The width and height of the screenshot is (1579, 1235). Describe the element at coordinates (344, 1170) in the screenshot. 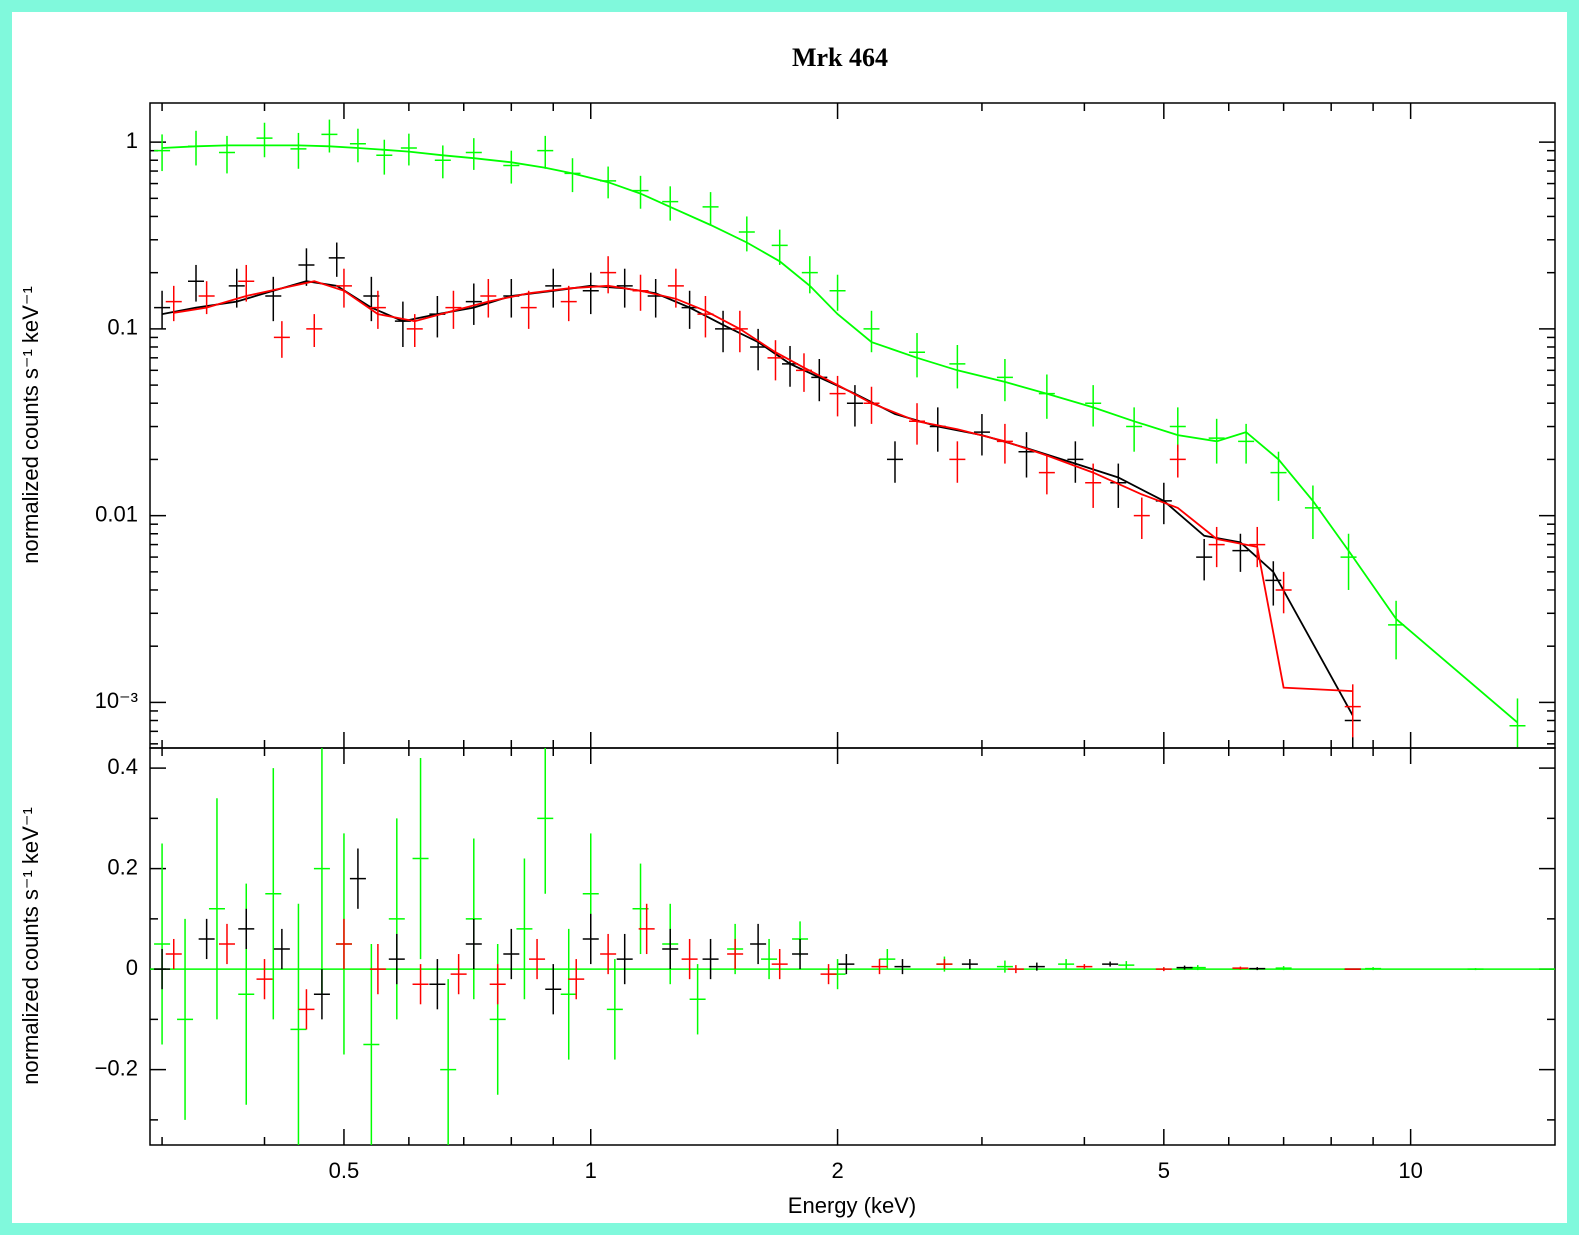

I see `x-tick-label: 0.5` at that location.